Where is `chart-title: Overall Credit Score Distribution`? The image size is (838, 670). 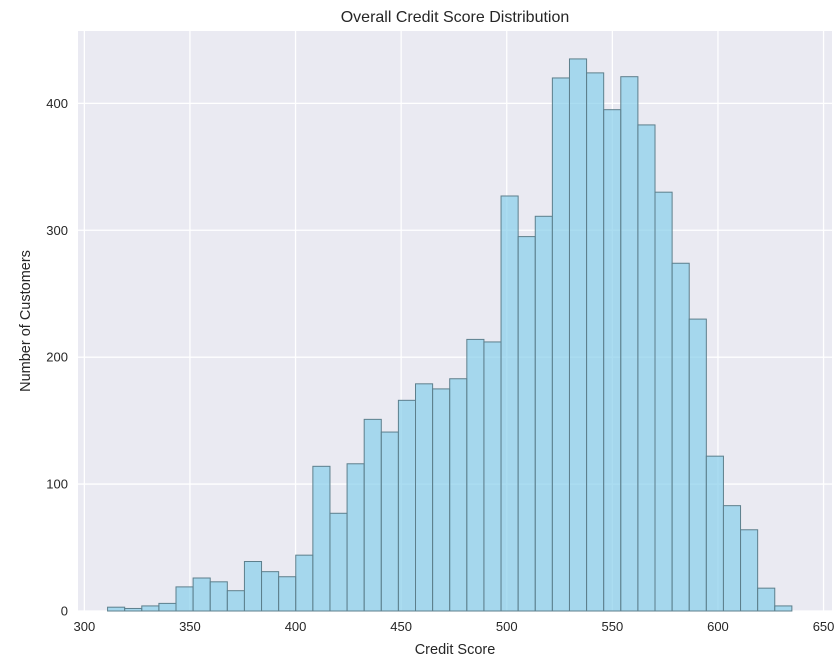
chart-title: Overall Credit Score Distribution is located at coordinates (455, 17).